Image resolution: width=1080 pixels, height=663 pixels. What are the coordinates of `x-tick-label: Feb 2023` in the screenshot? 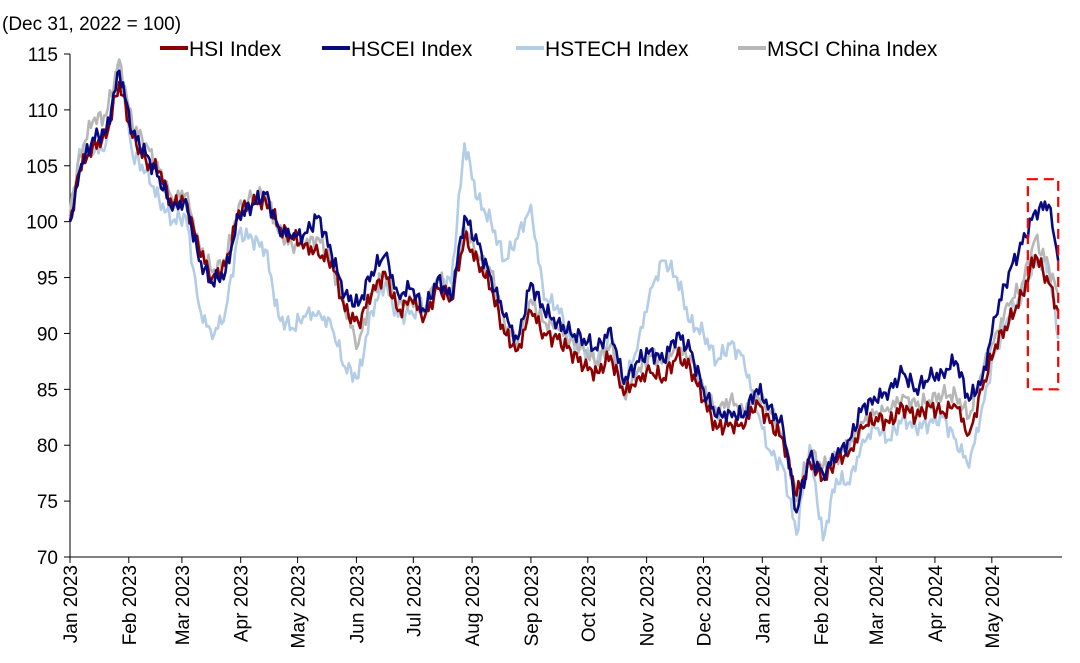 It's located at (130, 605).